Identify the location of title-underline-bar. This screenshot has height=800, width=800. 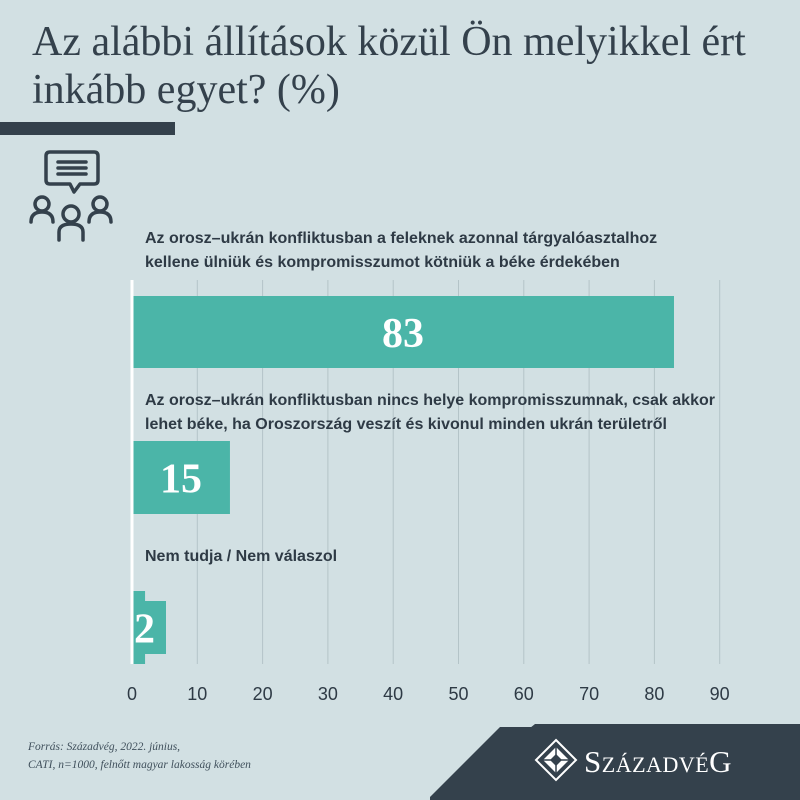
(87, 128).